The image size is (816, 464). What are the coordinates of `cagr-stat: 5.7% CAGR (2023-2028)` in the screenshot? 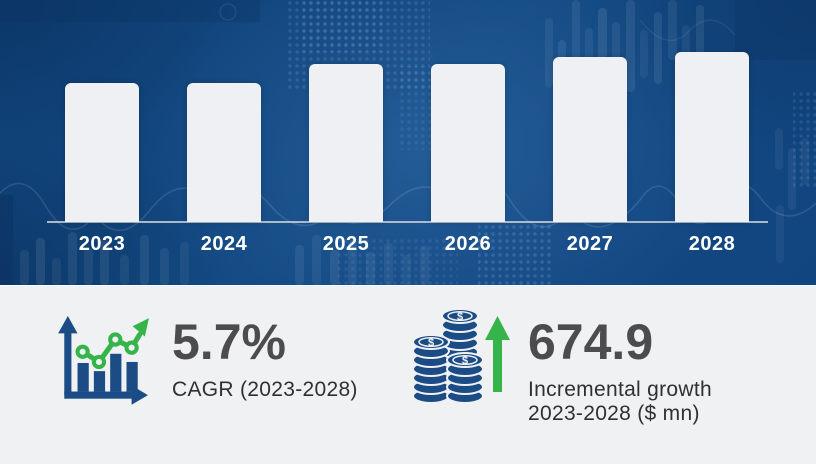 It's located at (265, 359).